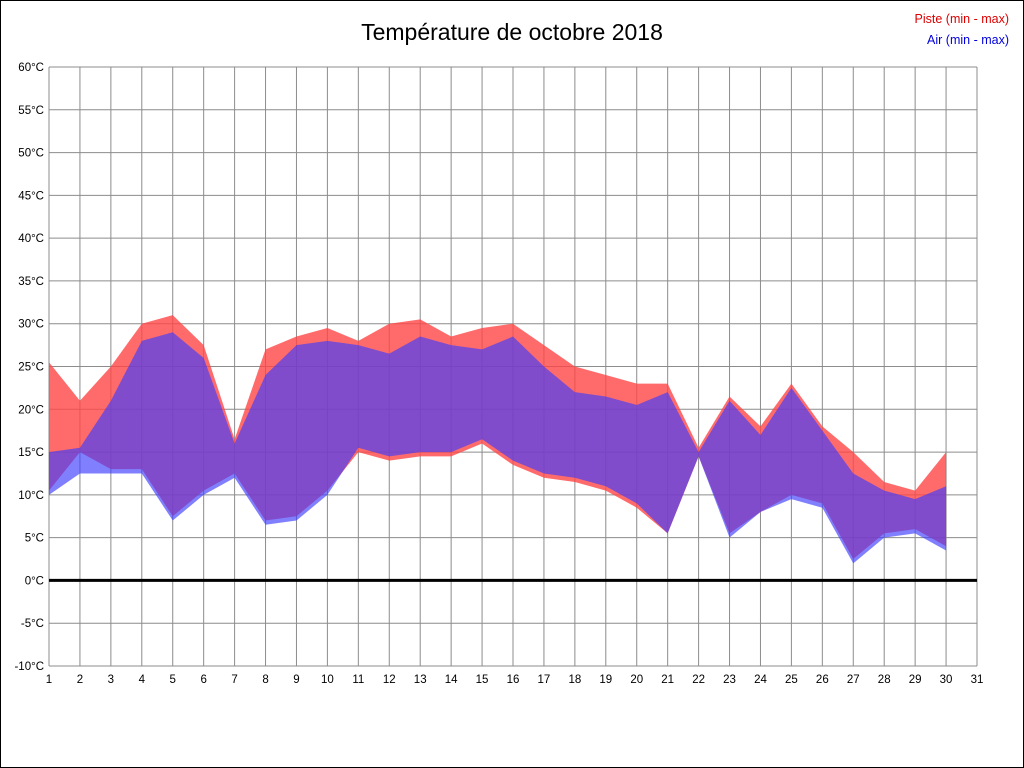 The image size is (1024, 768). What do you see at coordinates (173, 680) in the screenshot?
I see `x-tick-label: 5` at bounding box center [173, 680].